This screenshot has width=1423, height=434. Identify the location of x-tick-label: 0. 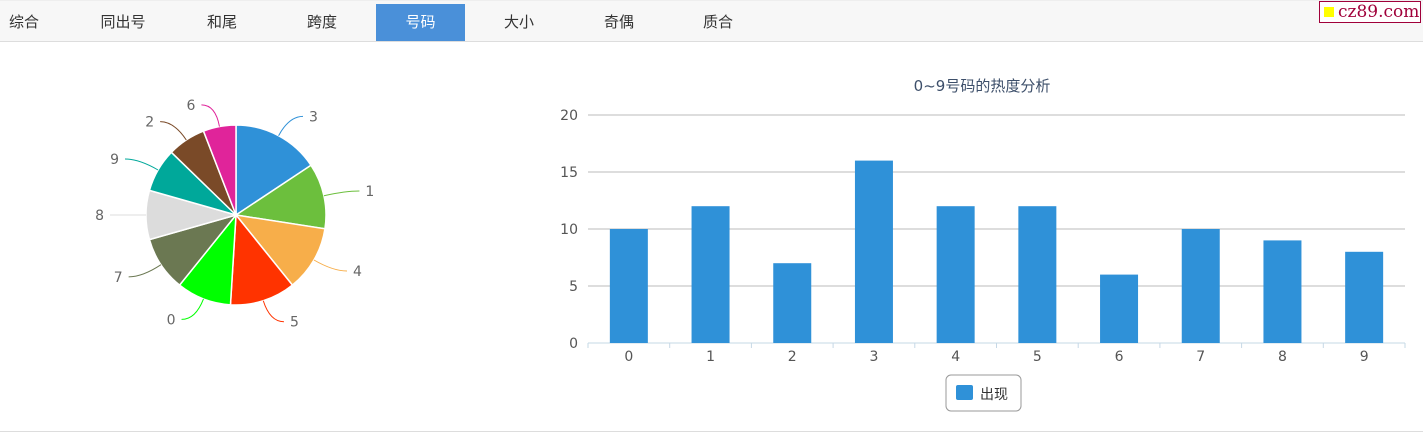
(628, 357).